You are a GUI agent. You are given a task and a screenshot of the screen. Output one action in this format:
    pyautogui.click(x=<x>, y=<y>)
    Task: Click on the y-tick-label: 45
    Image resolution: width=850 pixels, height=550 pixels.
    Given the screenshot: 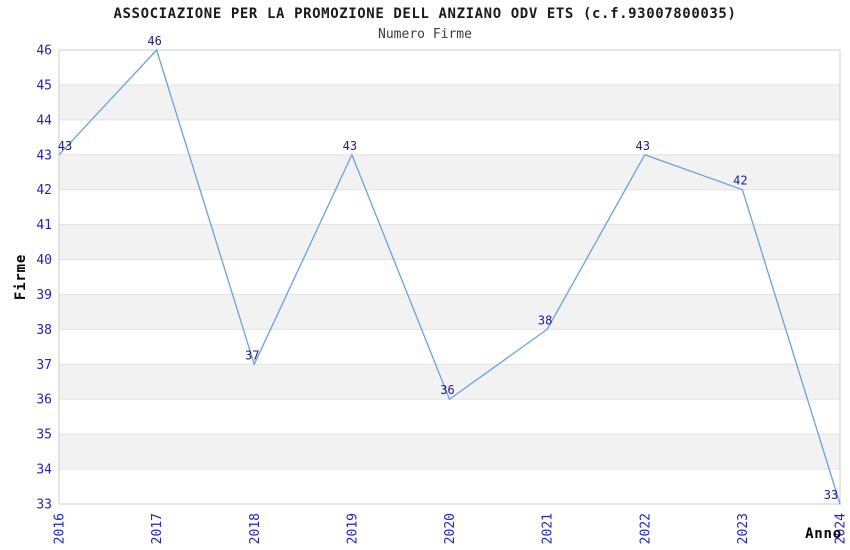 What is the action you would take?
    pyautogui.click(x=44, y=85)
    